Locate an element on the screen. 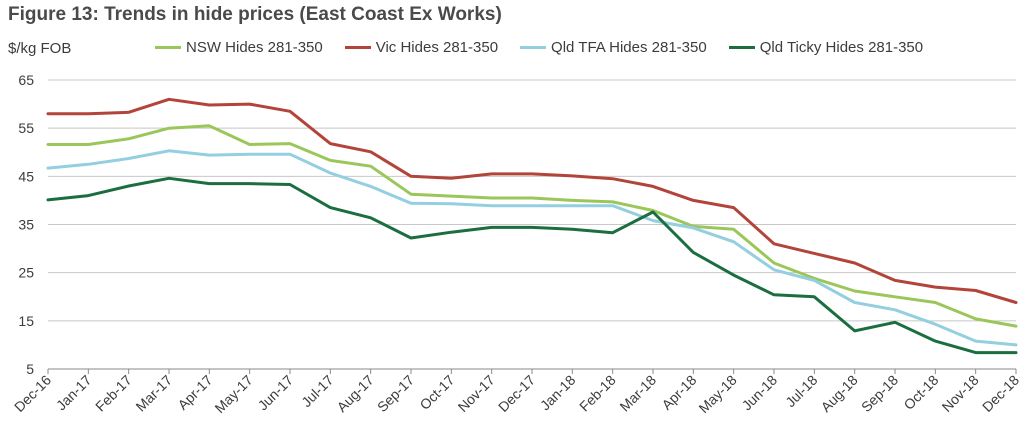 This screenshot has width=1024, height=440. y-tick-label: 25 is located at coordinates (26, 273).